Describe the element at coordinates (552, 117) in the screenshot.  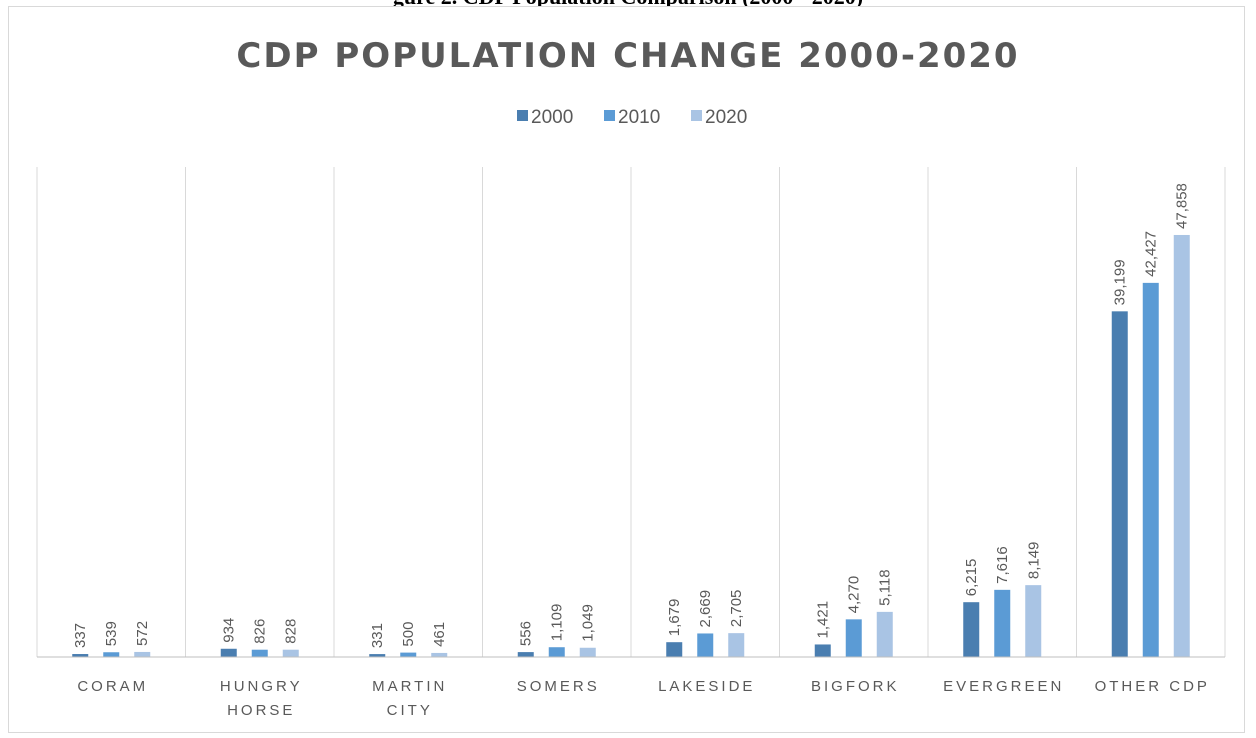
I see `legend-label-2000: 2000` at that location.